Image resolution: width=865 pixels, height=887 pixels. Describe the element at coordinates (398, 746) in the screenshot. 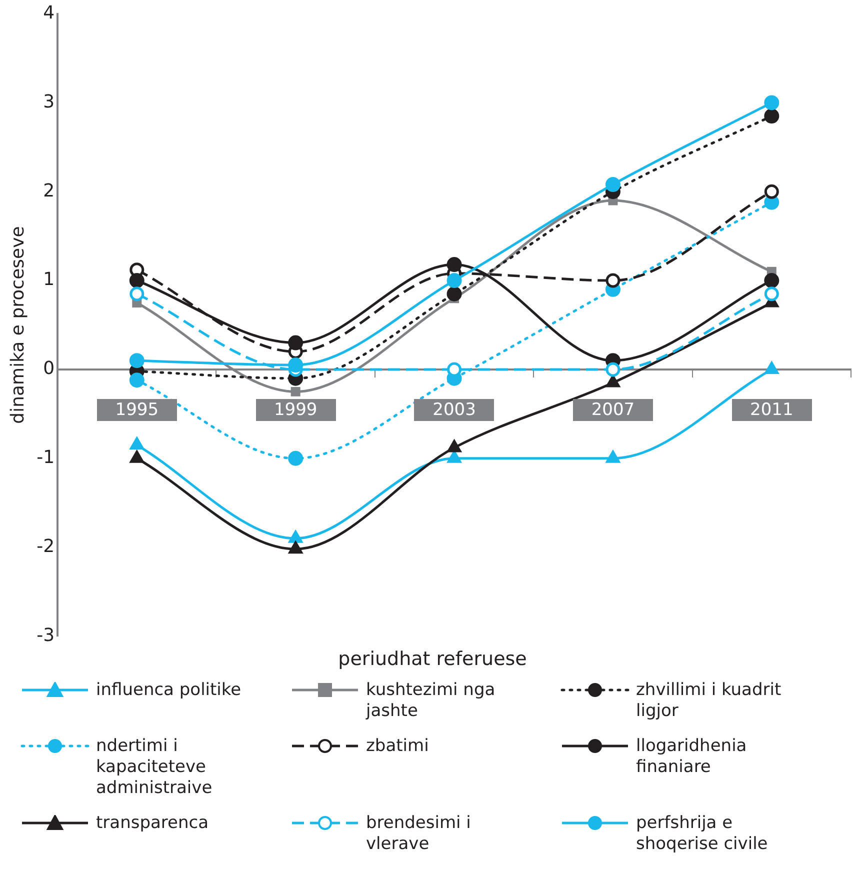

I see `legend-label: zbatimi` at that location.